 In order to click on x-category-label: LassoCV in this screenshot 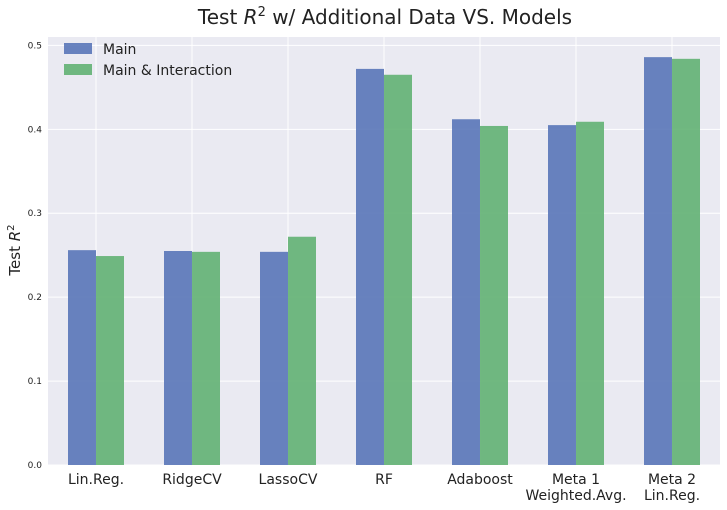, I will do `click(288, 480)`.